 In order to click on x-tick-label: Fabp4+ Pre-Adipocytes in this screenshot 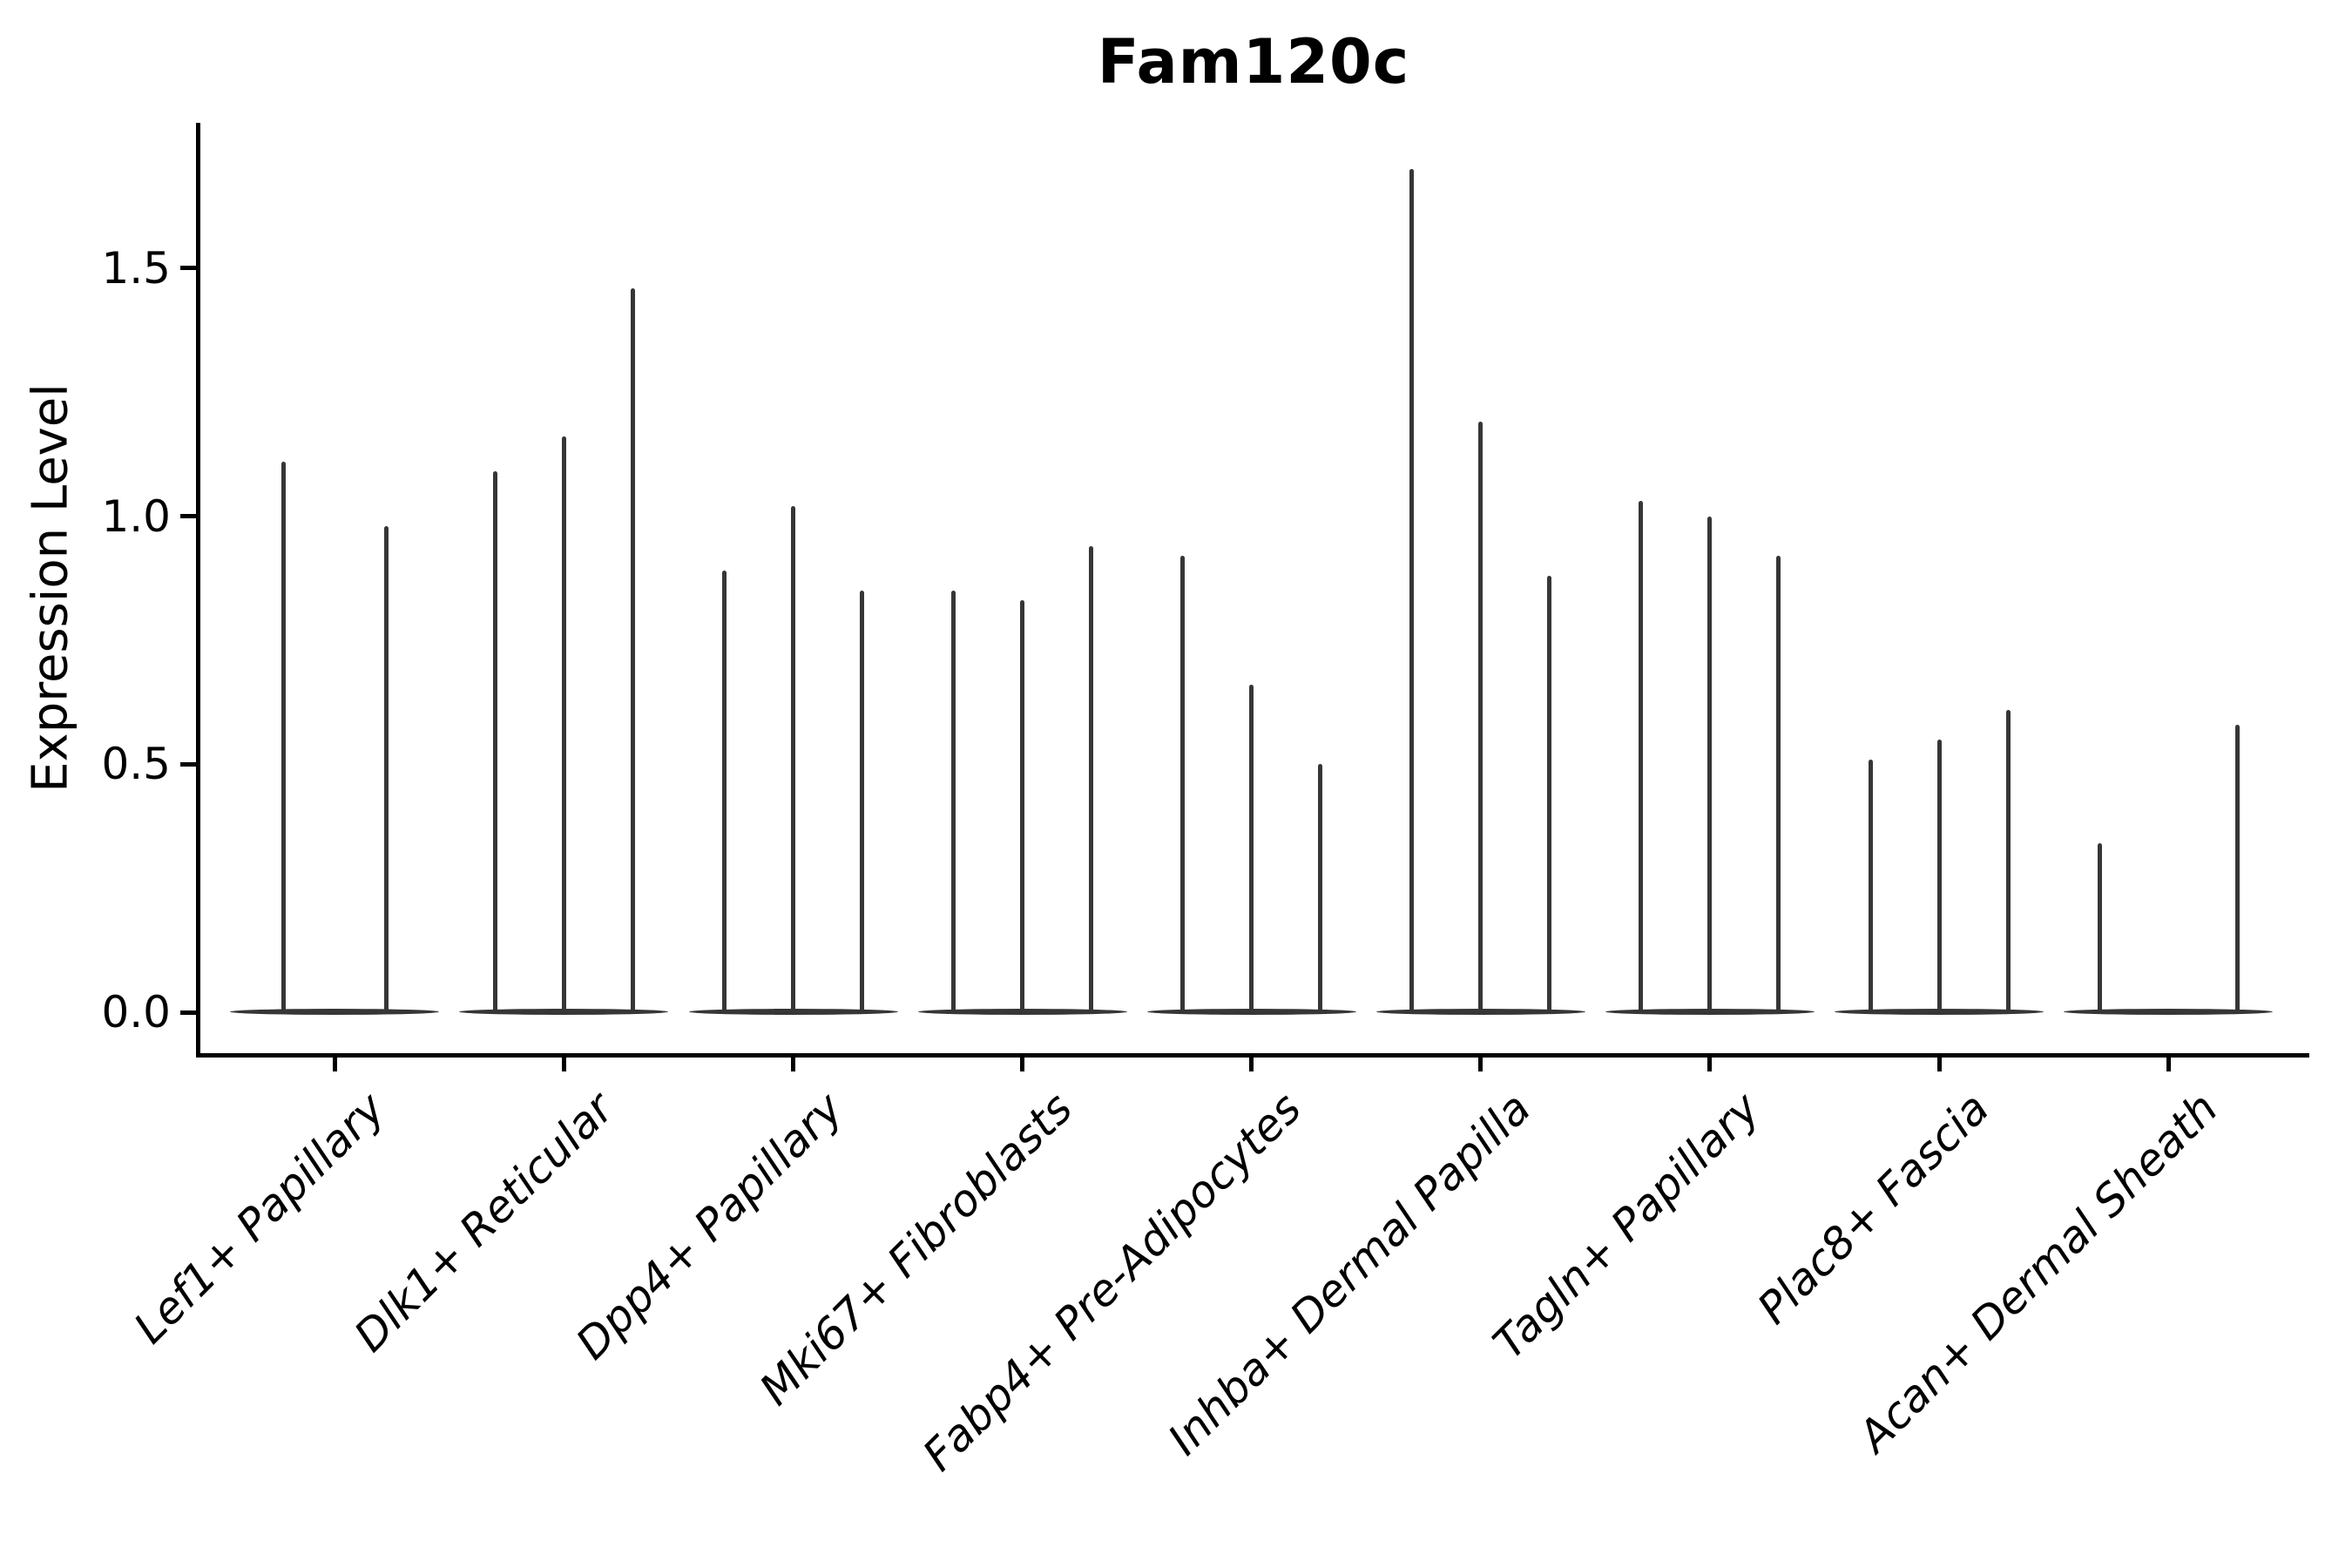, I will do `click(1112, 1282)`.